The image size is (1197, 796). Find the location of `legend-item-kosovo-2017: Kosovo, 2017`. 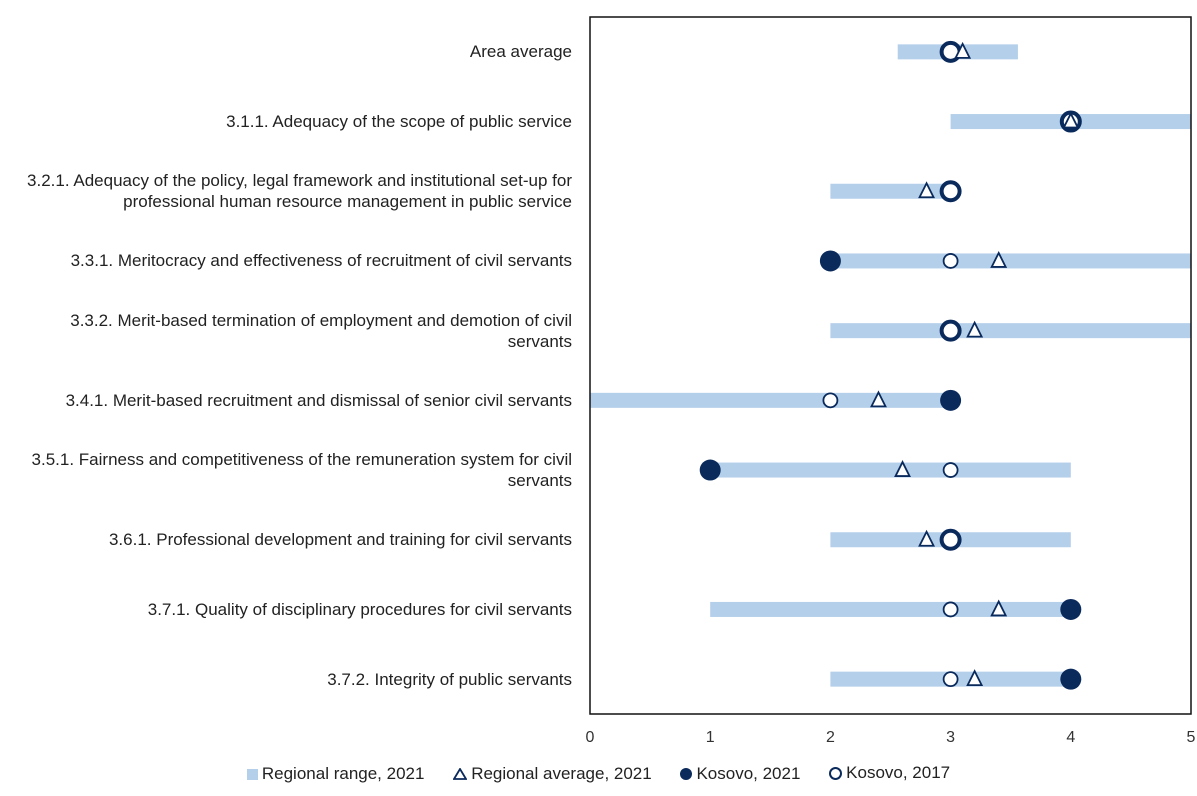

legend-item-kosovo-2017: Kosovo, 2017 is located at coordinates (889, 773).